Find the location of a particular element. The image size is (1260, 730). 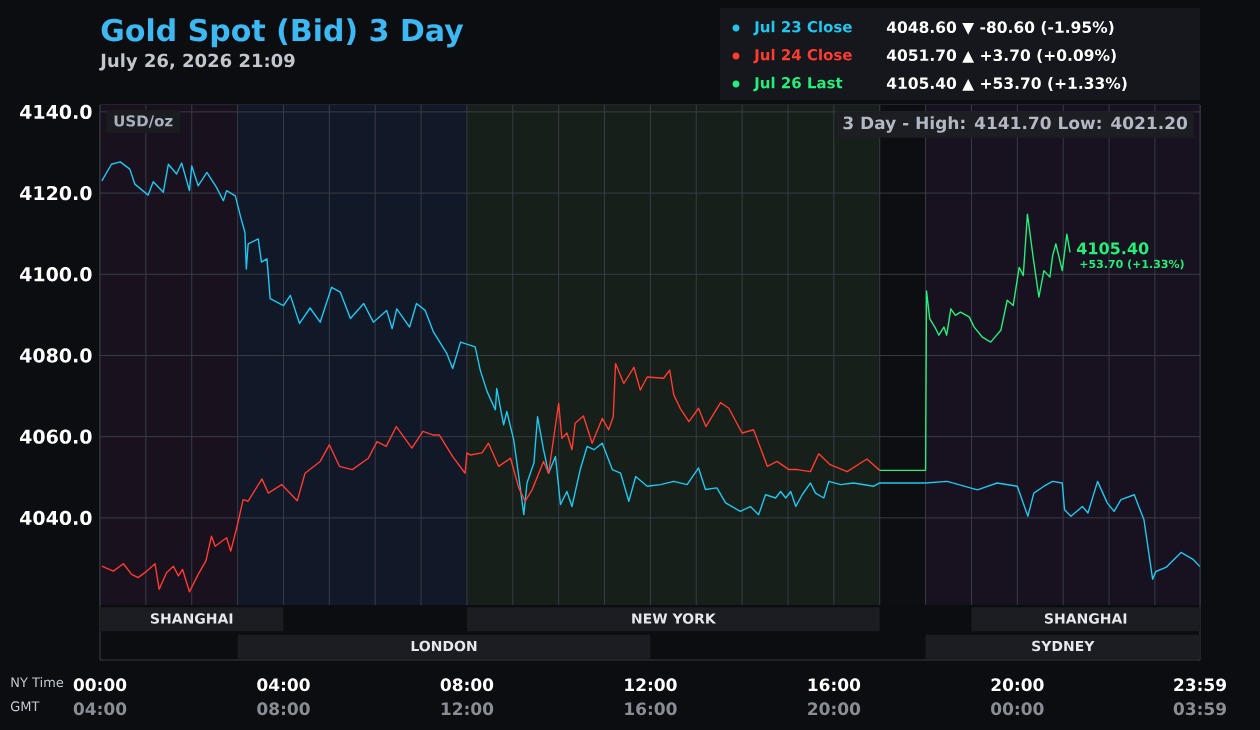

text: 4051.70 ▲ +3.70 (+0.09%) is located at coordinates (1001, 56).